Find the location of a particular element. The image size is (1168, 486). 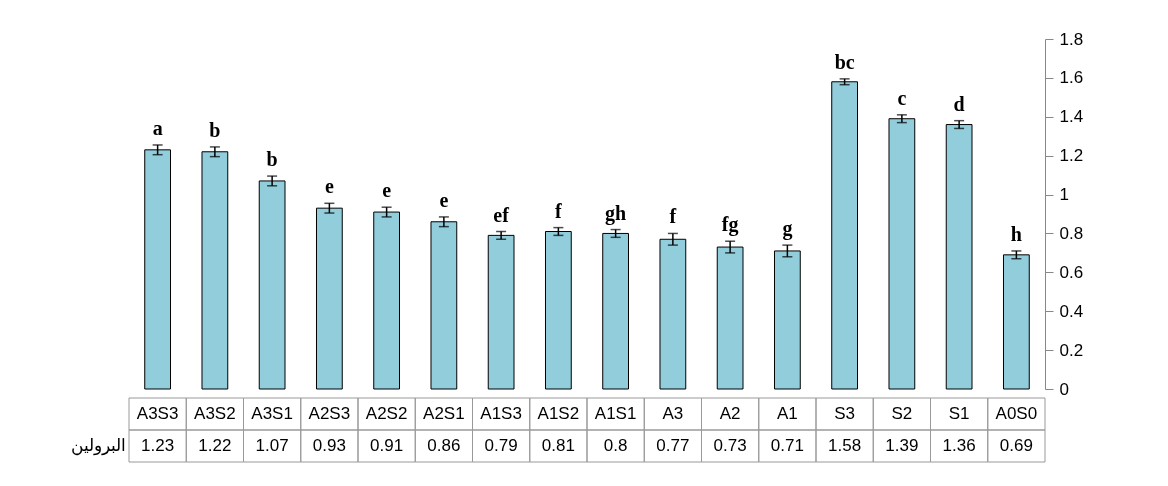

x-tick-label: A3S2 is located at coordinates (215, 413).